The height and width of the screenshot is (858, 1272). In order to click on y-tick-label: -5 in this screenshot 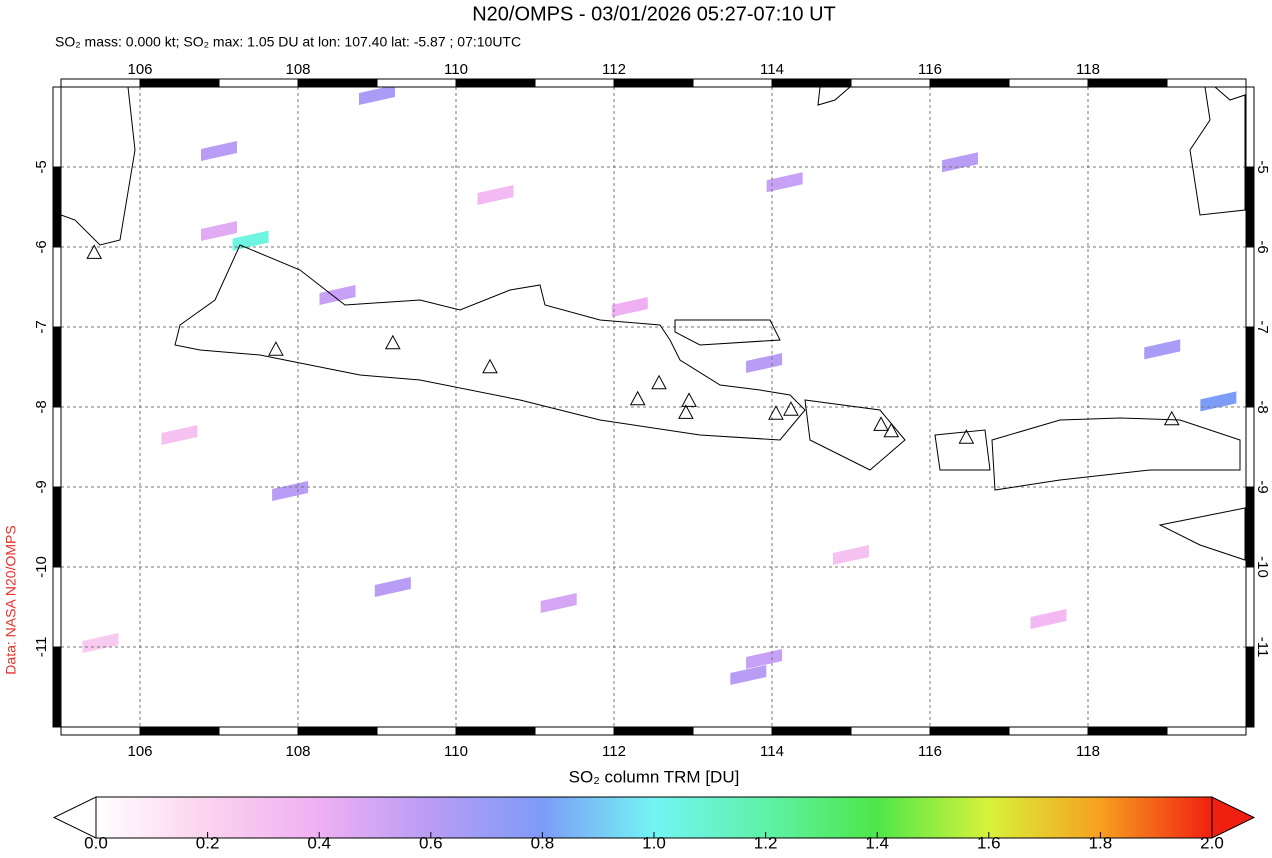, I will do `click(1262, 166)`.